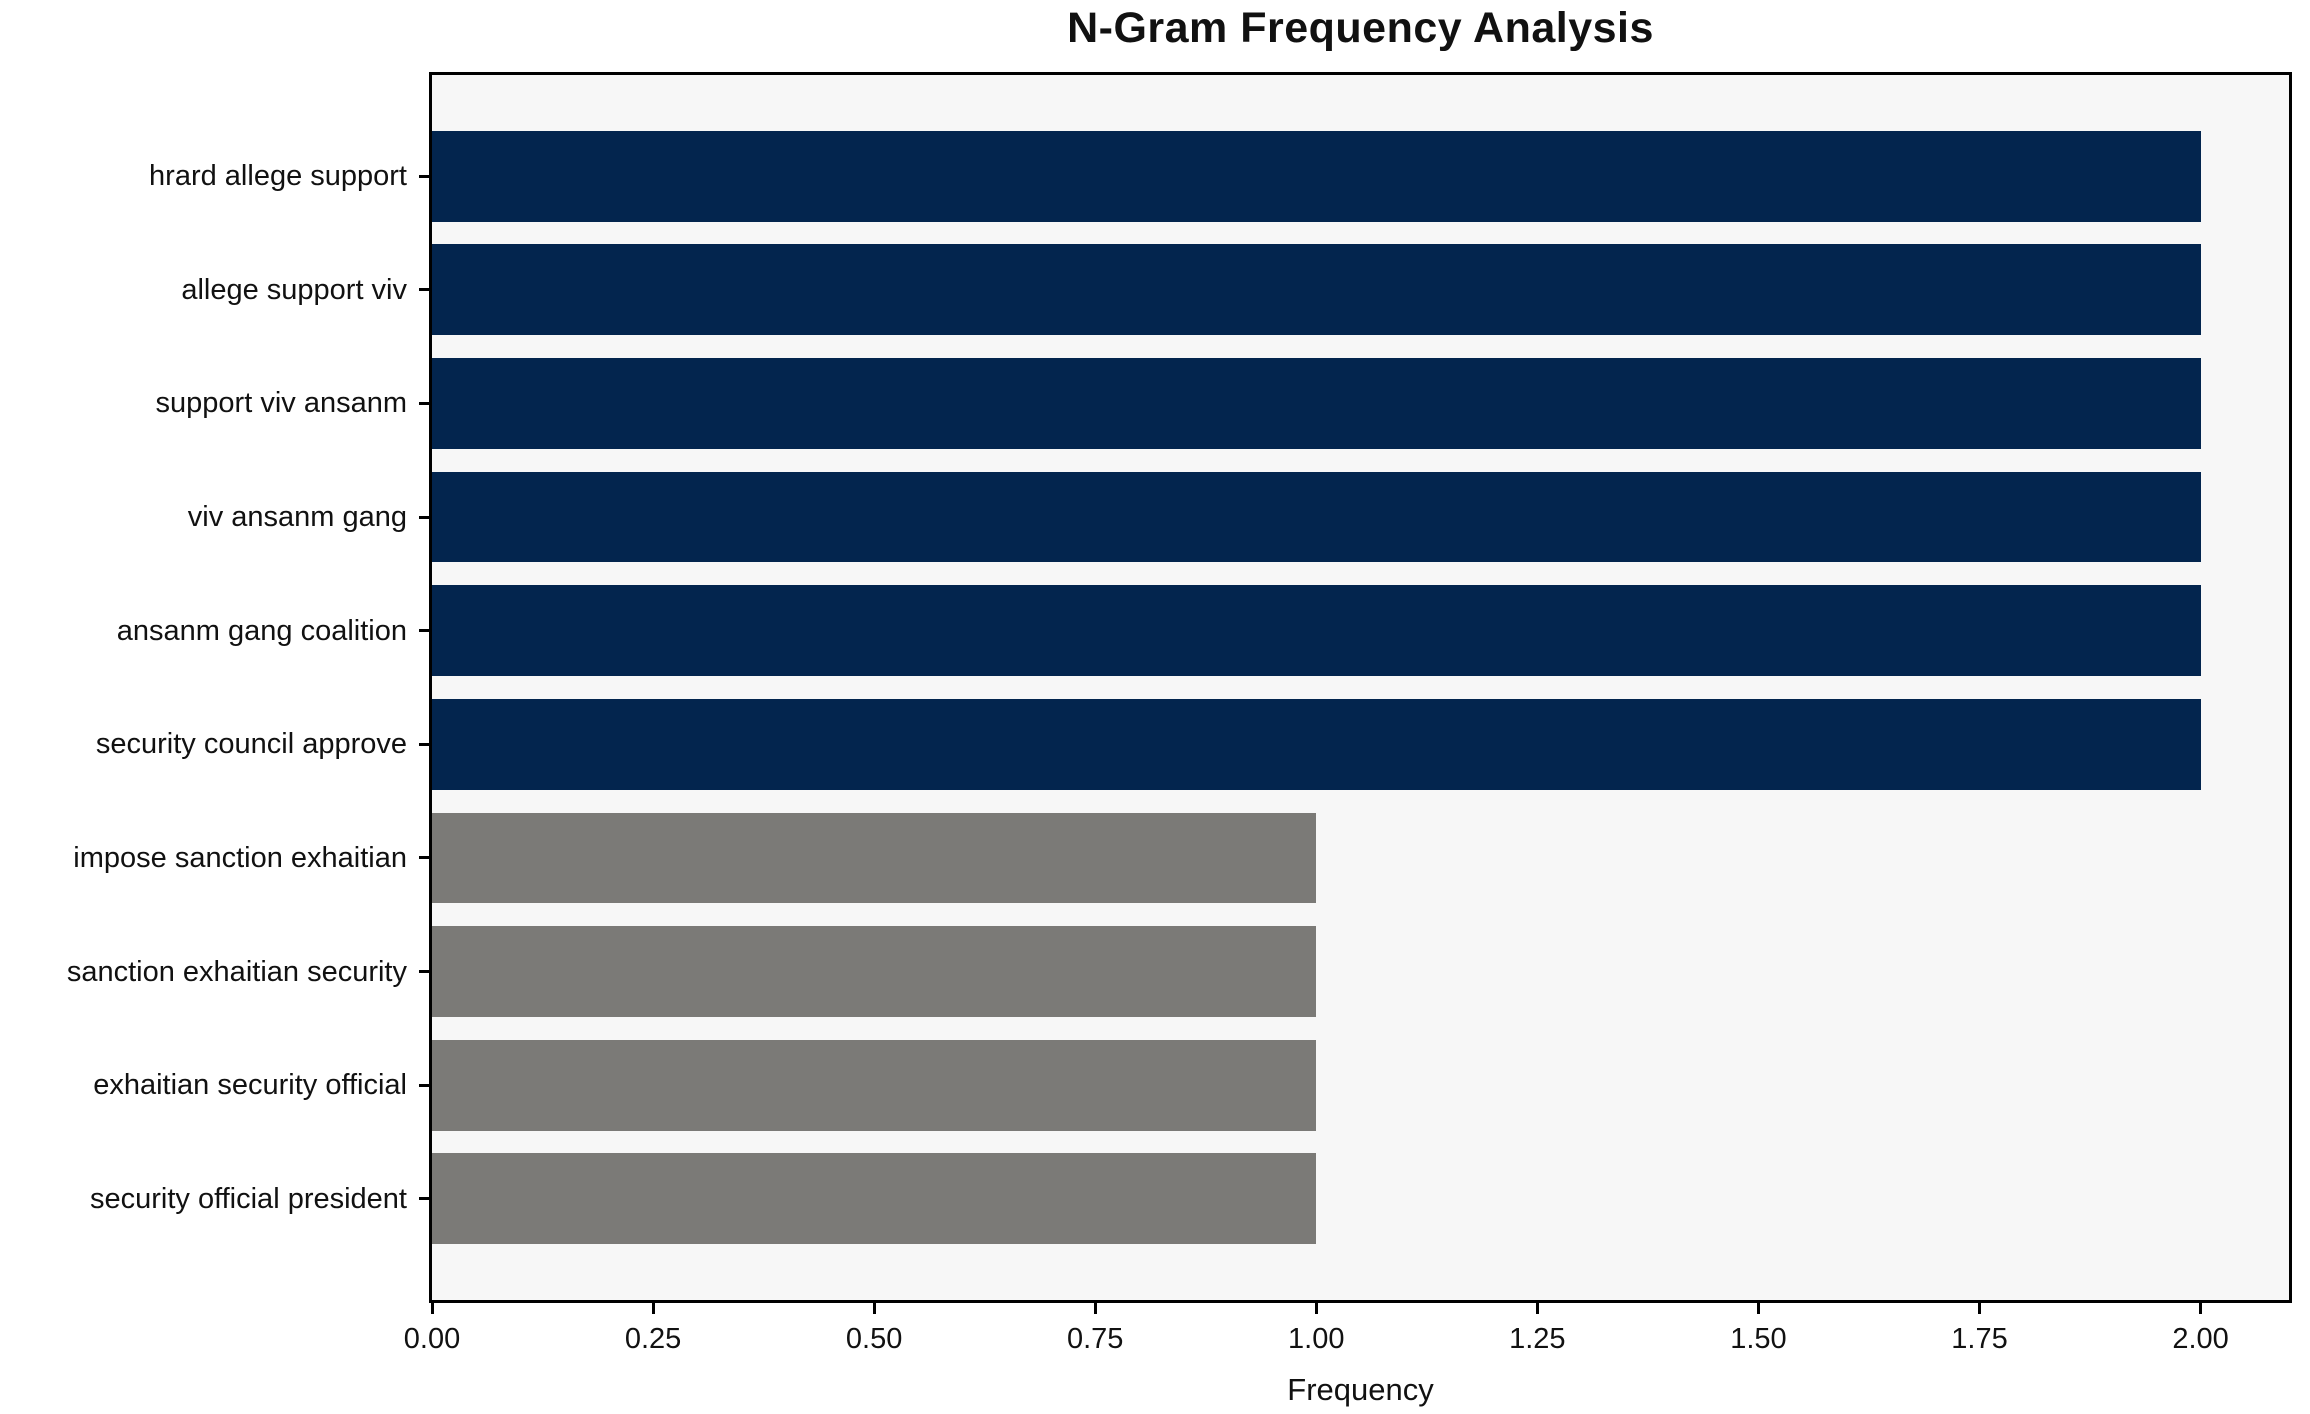  Describe the element at coordinates (1316, 176) in the screenshot. I see `bar-hrard-allege-support` at that location.